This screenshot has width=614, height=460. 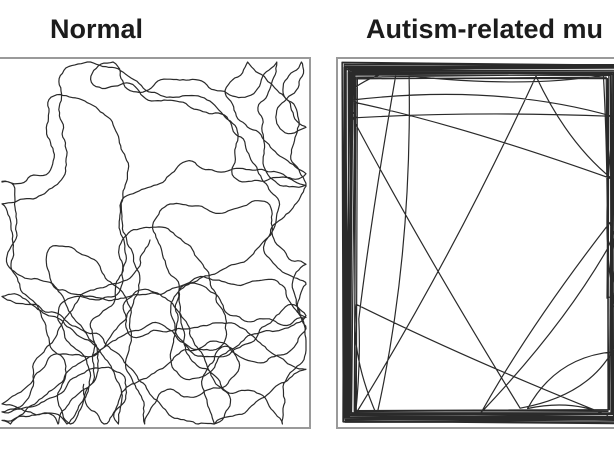 I want to click on autism-mutation-label: Autism-related mu, so click(x=485, y=29).